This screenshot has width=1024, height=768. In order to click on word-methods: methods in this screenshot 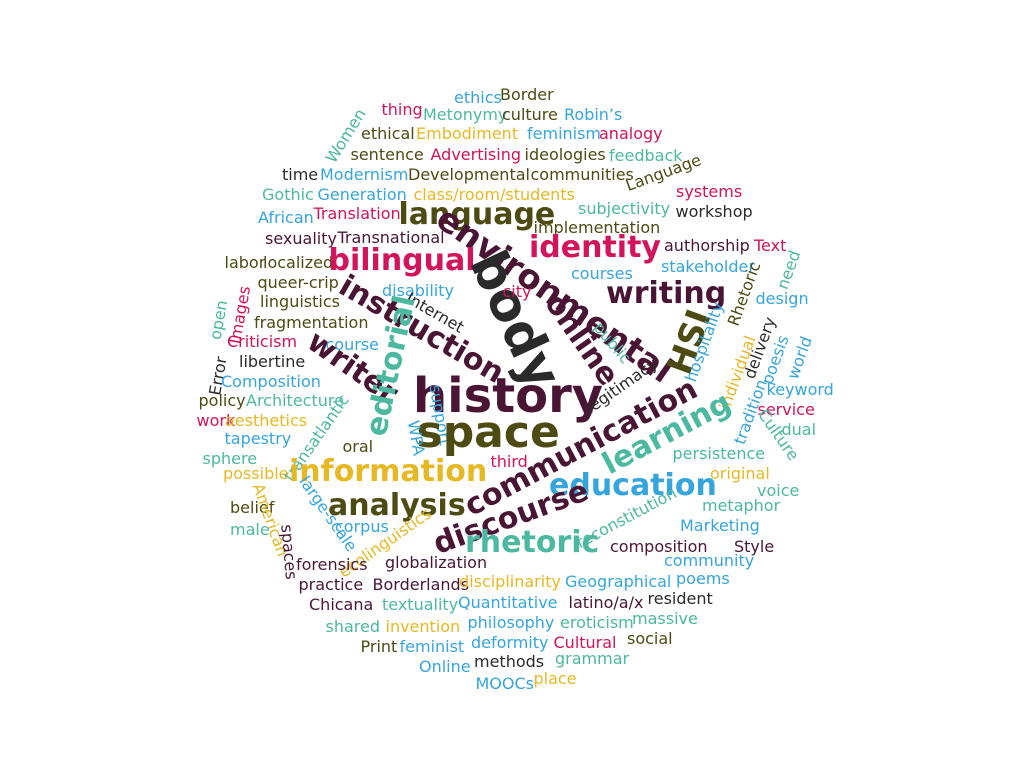, I will do `click(509, 661)`.